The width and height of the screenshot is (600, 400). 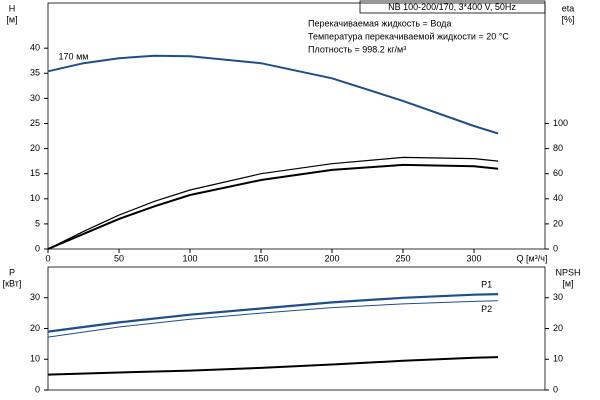 What do you see at coordinates (119, 258) in the screenshot?
I see `x-tick-label: 50` at bounding box center [119, 258].